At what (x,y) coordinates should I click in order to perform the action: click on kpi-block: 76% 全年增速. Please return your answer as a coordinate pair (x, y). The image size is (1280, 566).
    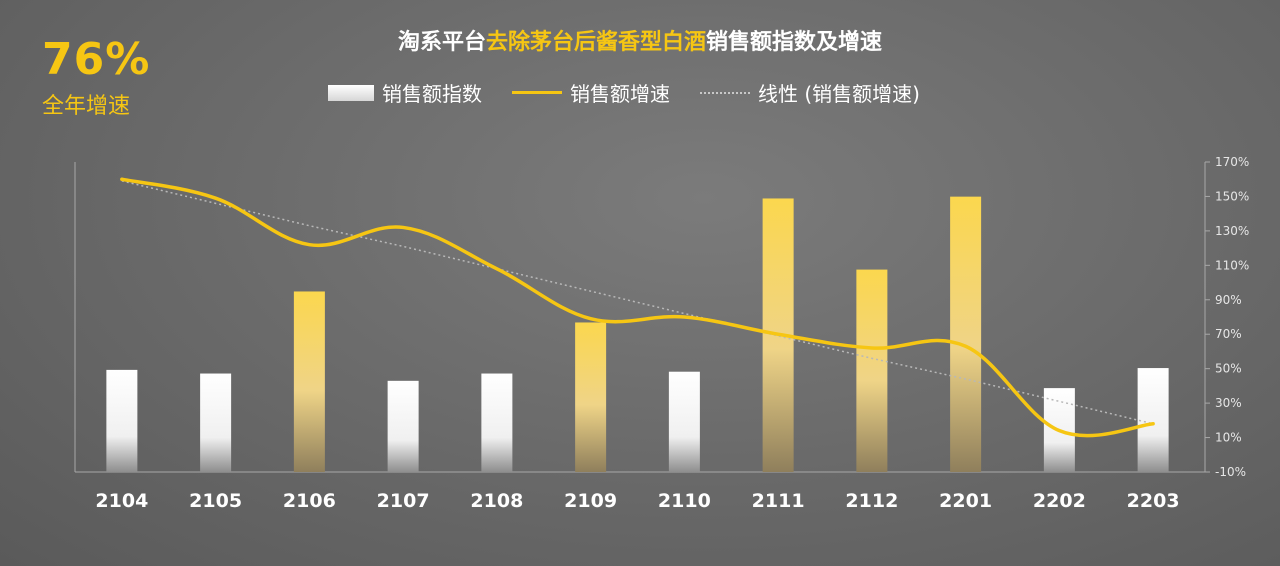
    Looking at the image, I should click on (96, 78).